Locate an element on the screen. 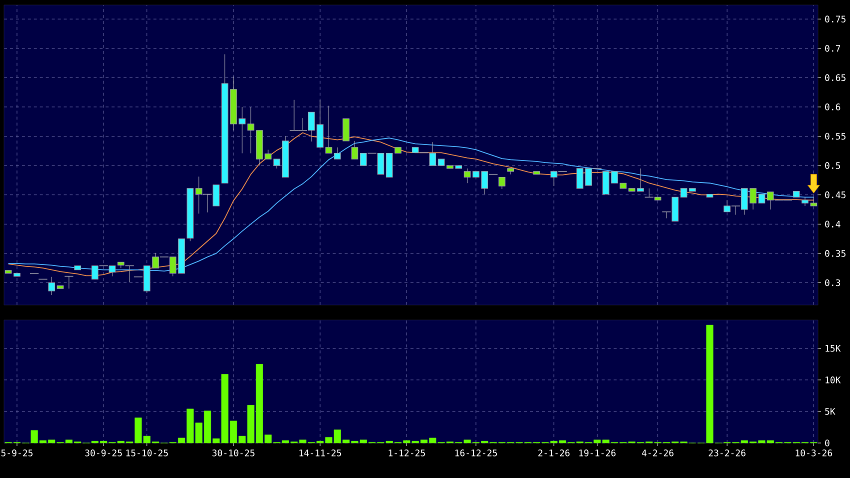 This screenshot has height=478, width=850. y-tick-label: 0.6 is located at coordinates (832, 107).